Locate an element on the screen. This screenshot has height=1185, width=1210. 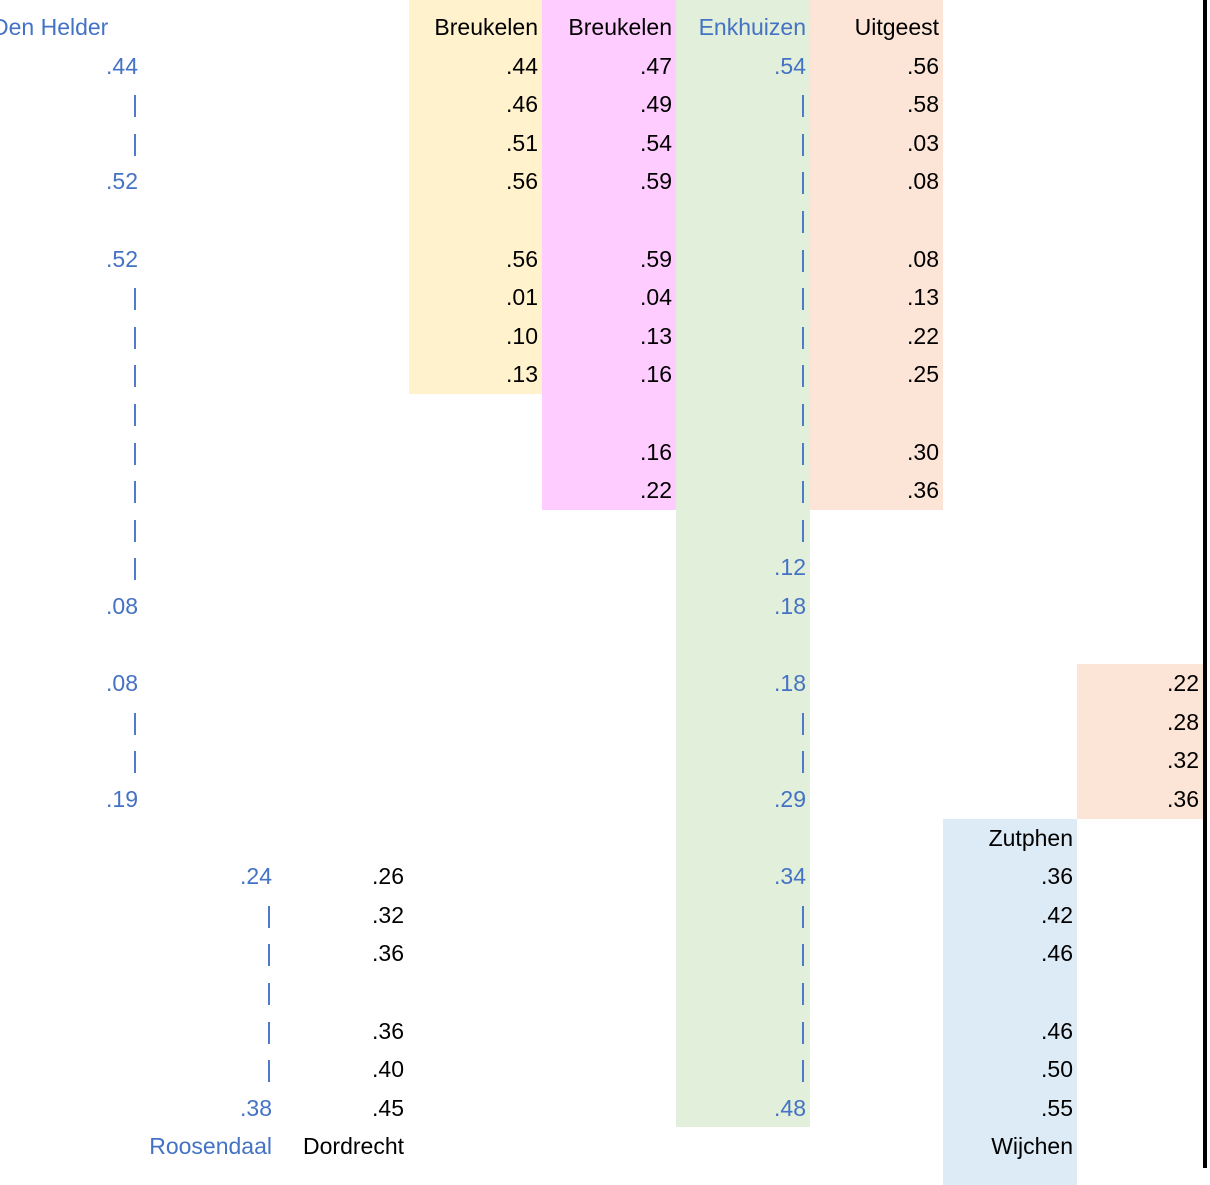
time-cell: .34 is located at coordinates (790, 876).